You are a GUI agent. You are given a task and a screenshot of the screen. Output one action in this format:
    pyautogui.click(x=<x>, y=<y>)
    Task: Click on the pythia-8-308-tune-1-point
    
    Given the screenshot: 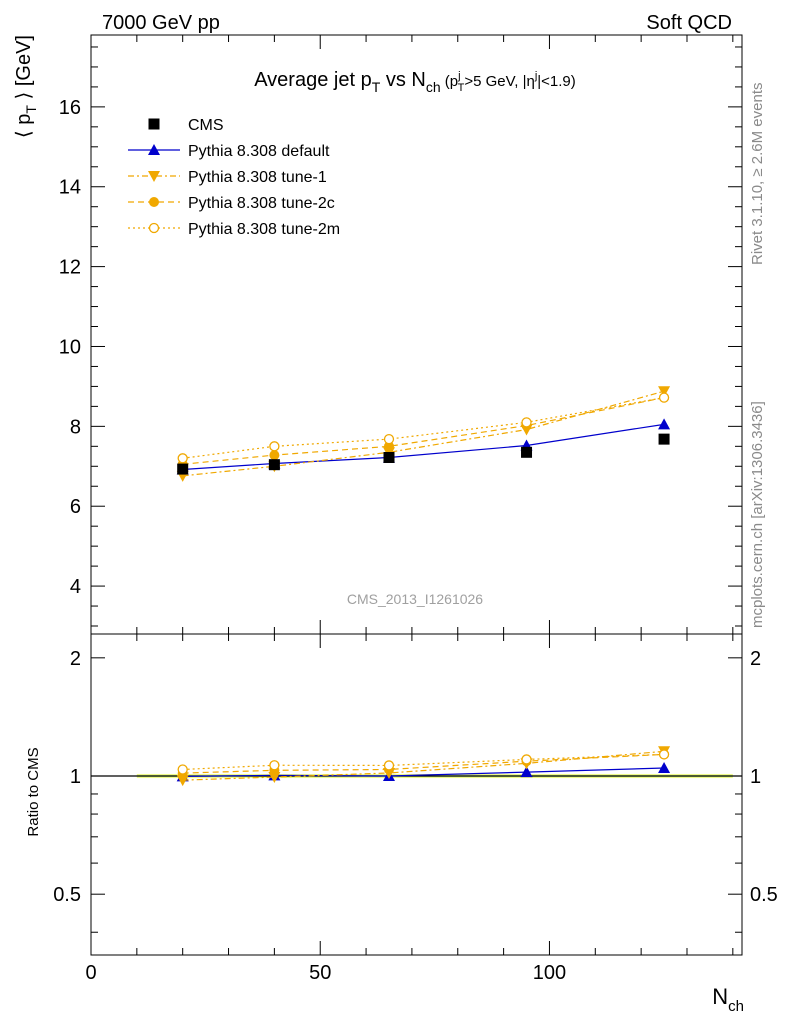 What is the action you would take?
    pyautogui.click(x=664, y=392)
    